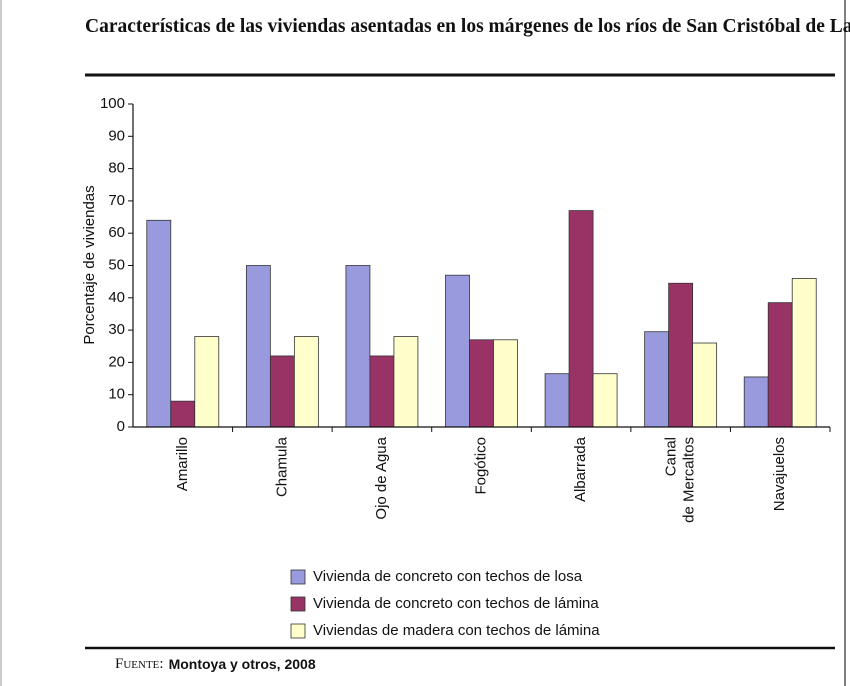 The height and width of the screenshot is (686, 850). I want to click on legend-label: Vivienda de concreto con techos de losa, so click(448, 576).